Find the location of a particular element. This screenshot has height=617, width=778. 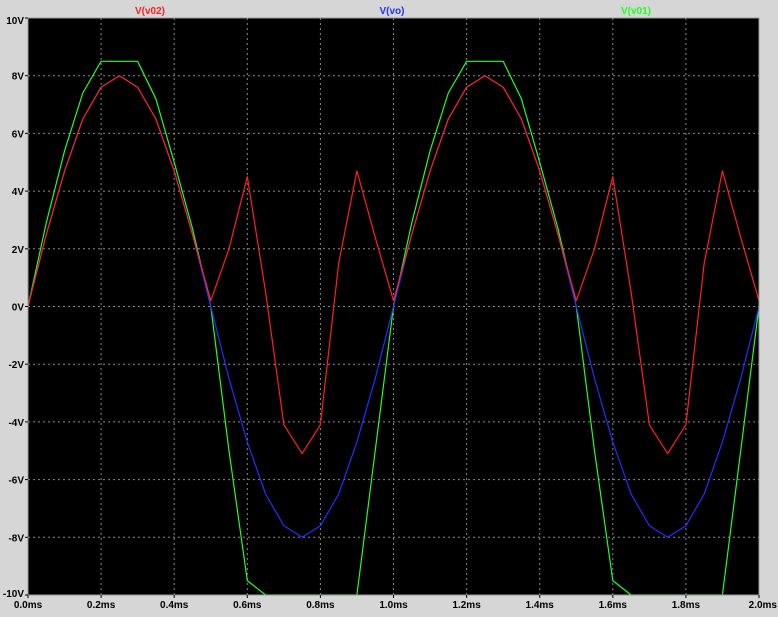

y-tick-label: 4V is located at coordinates (18, 192).